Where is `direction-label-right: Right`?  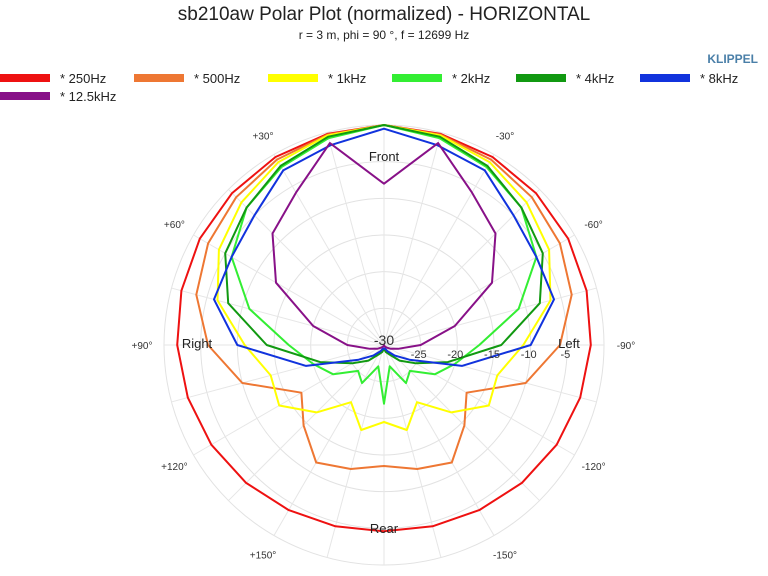
direction-label-right: Right is located at coordinates (197, 343).